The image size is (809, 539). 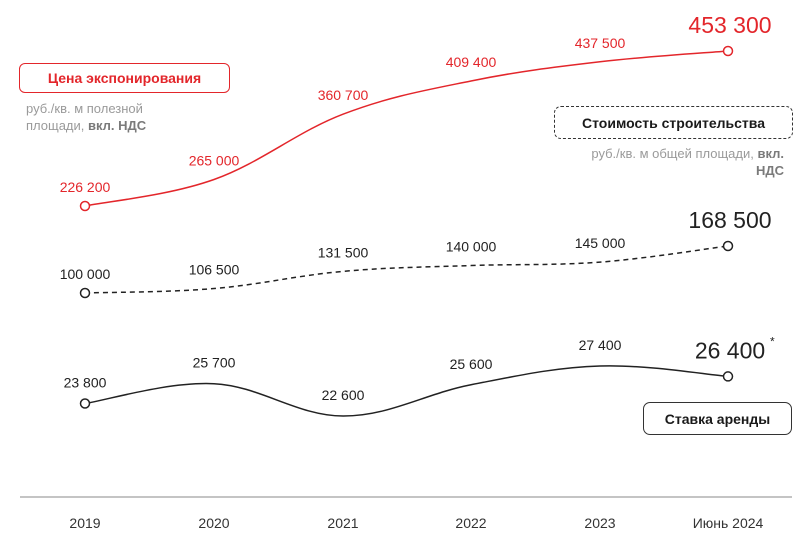 I want to click on legend-price: Цена экспонирования, so click(x=124, y=78).